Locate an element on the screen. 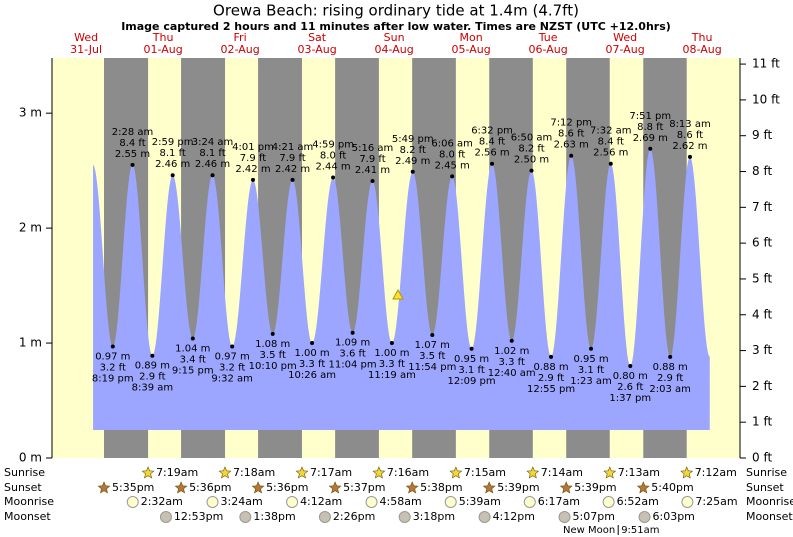 This screenshot has width=793, height=537. sunrise-time: 7:18am is located at coordinates (254, 472).